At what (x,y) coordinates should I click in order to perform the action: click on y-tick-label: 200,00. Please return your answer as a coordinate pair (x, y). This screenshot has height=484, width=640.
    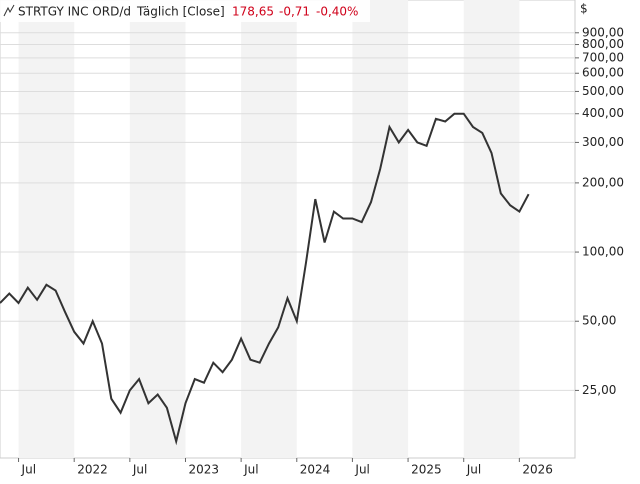
    Looking at the image, I should click on (603, 182).